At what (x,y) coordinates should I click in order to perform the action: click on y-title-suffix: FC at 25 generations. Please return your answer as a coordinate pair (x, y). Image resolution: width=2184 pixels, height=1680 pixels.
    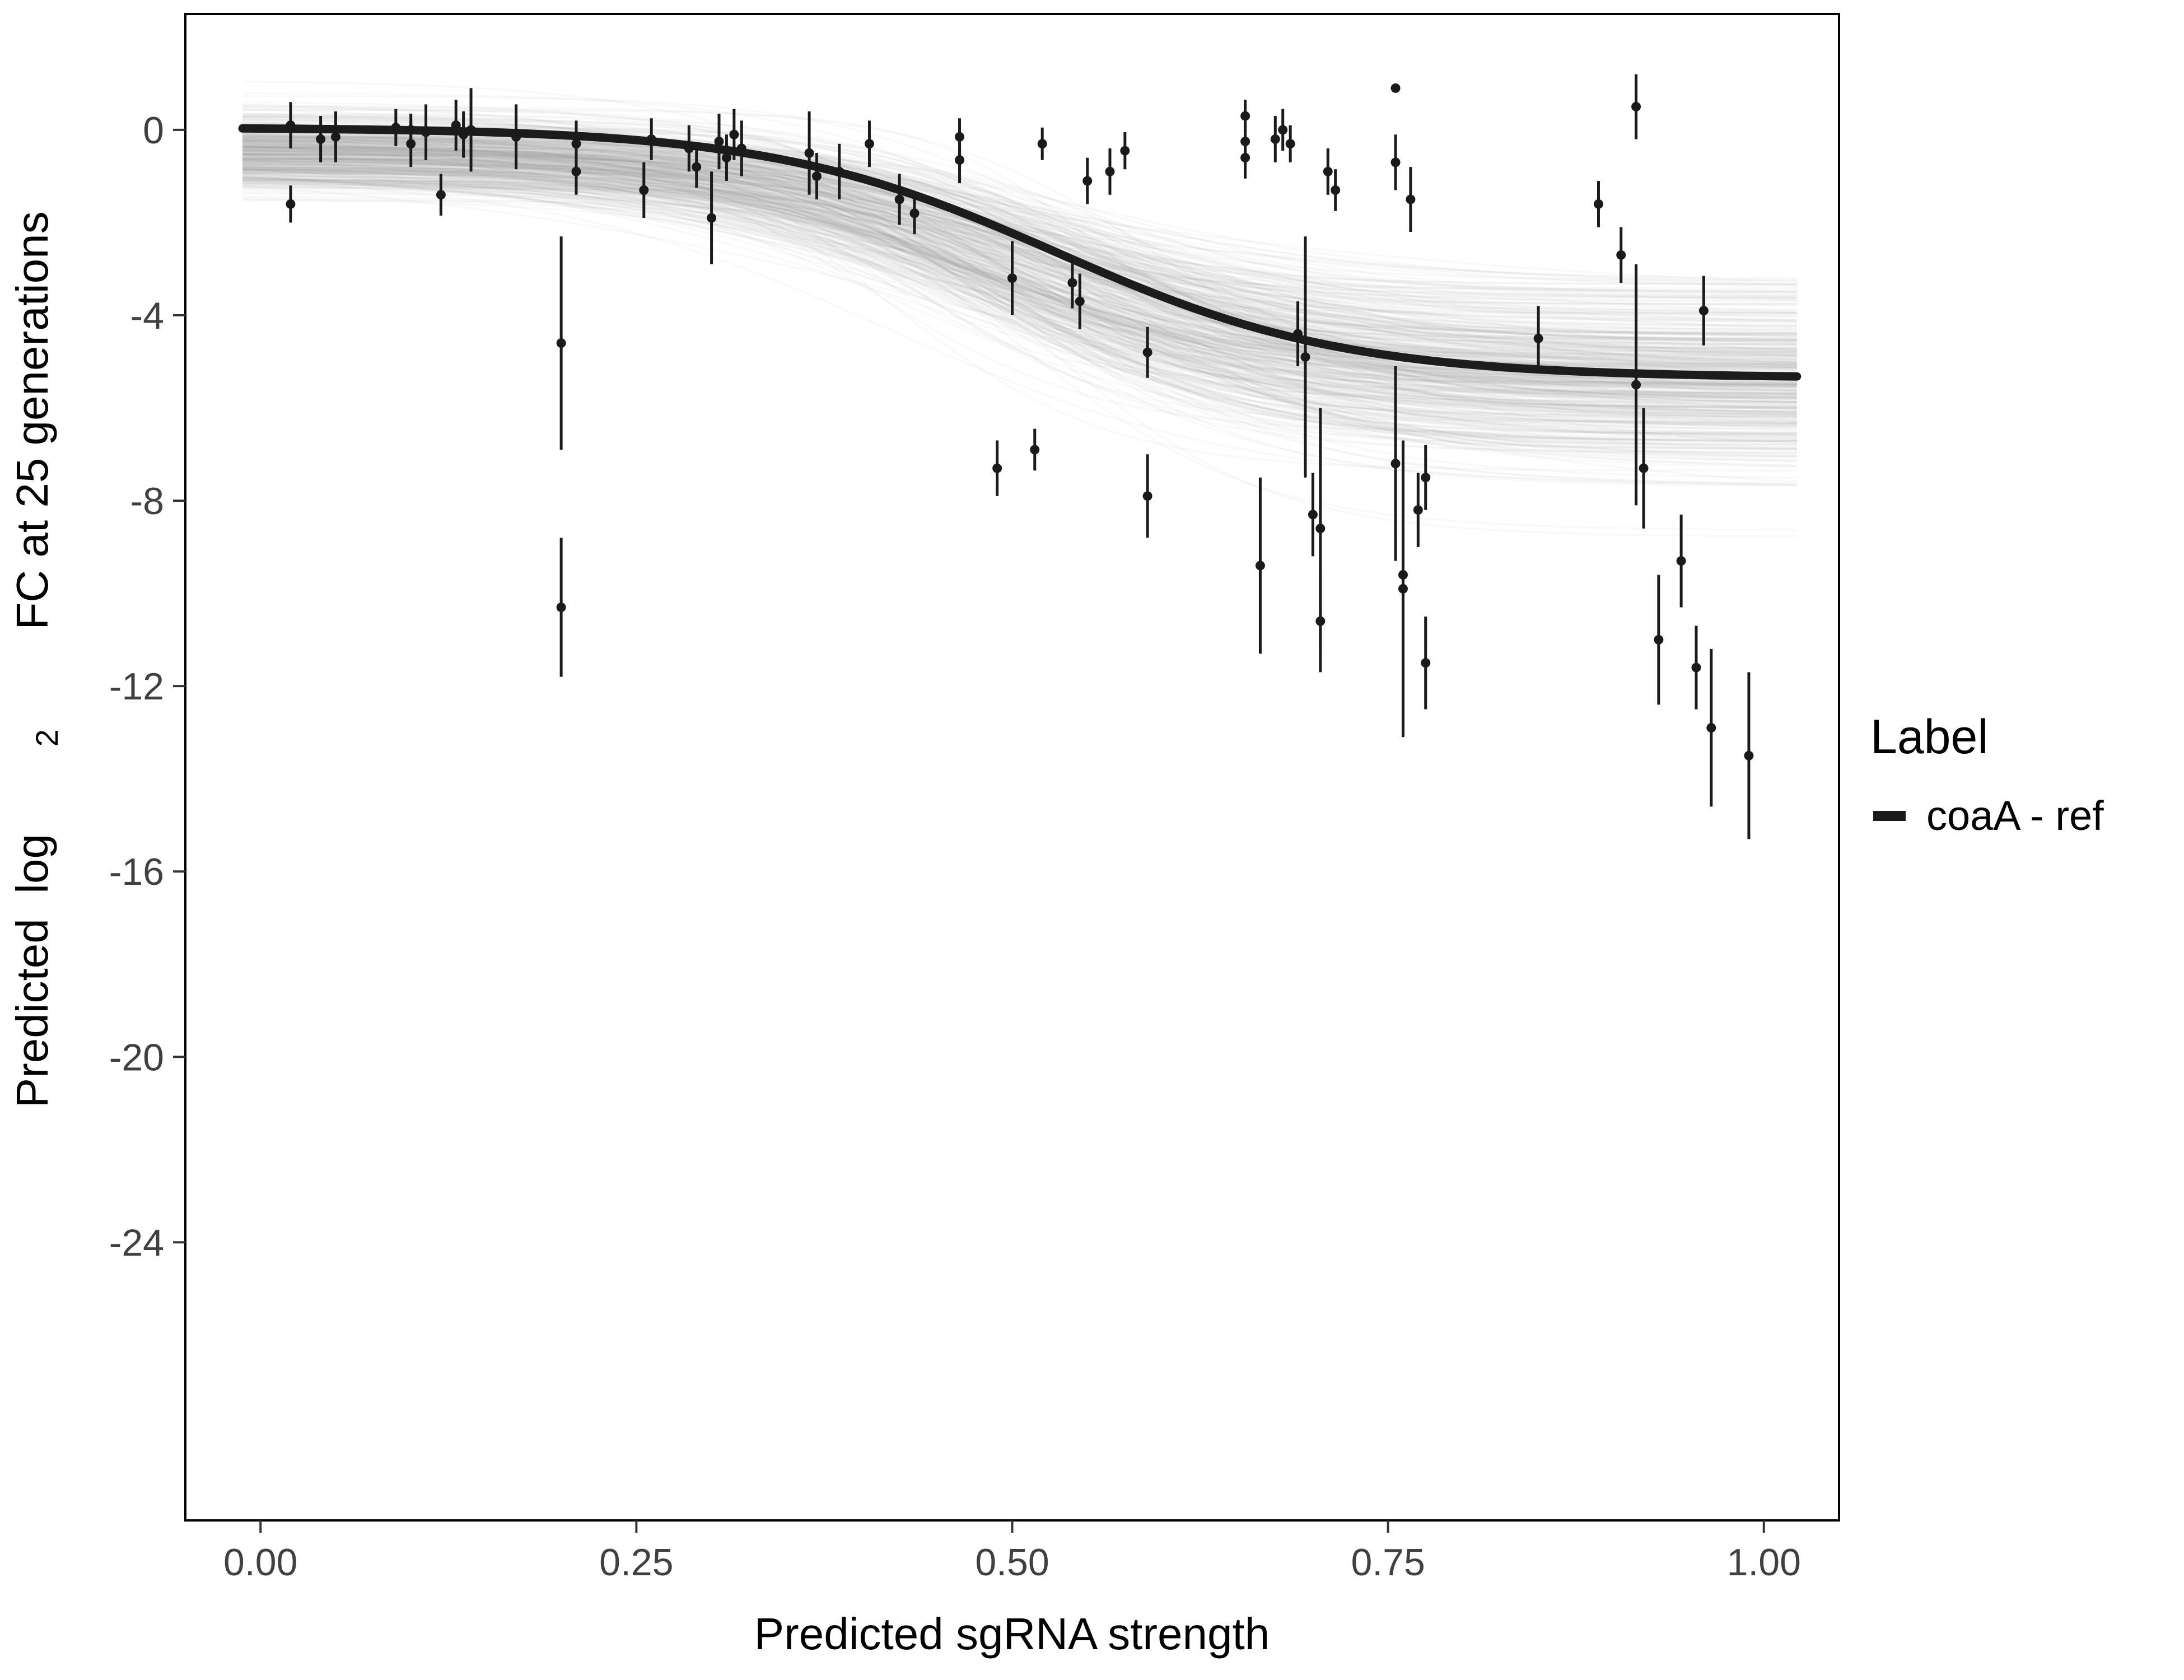
    Looking at the image, I should click on (32, 427).